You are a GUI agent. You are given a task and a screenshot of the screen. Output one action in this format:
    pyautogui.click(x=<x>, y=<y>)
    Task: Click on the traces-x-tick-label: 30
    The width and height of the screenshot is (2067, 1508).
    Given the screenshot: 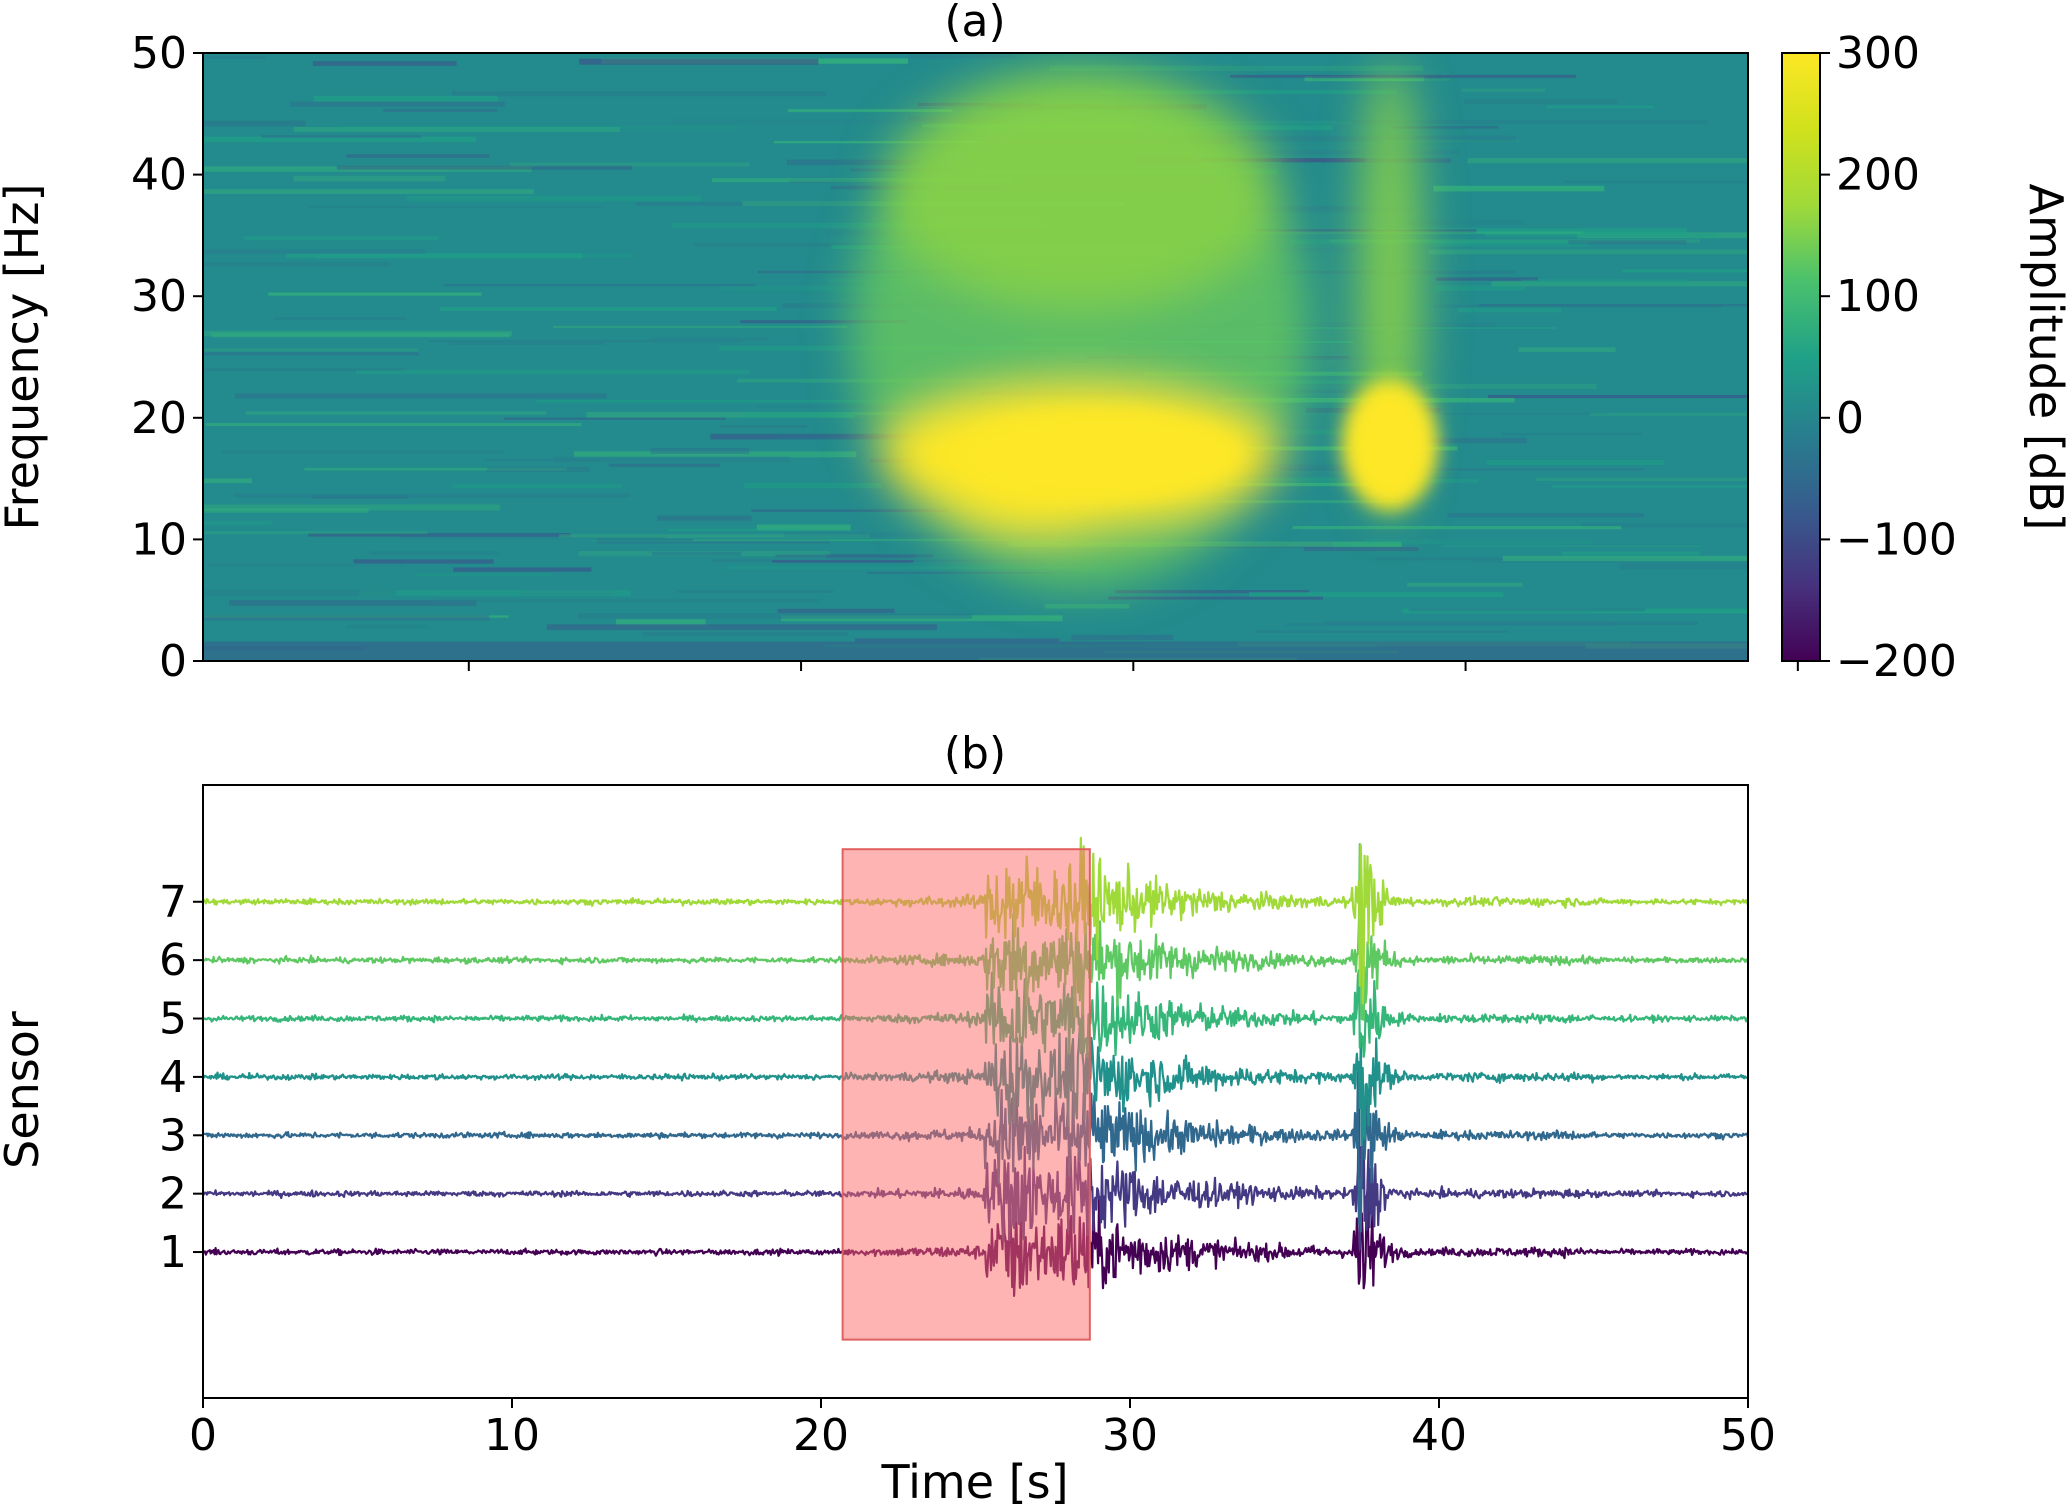 What is the action you would take?
    pyautogui.click(x=1130, y=1435)
    